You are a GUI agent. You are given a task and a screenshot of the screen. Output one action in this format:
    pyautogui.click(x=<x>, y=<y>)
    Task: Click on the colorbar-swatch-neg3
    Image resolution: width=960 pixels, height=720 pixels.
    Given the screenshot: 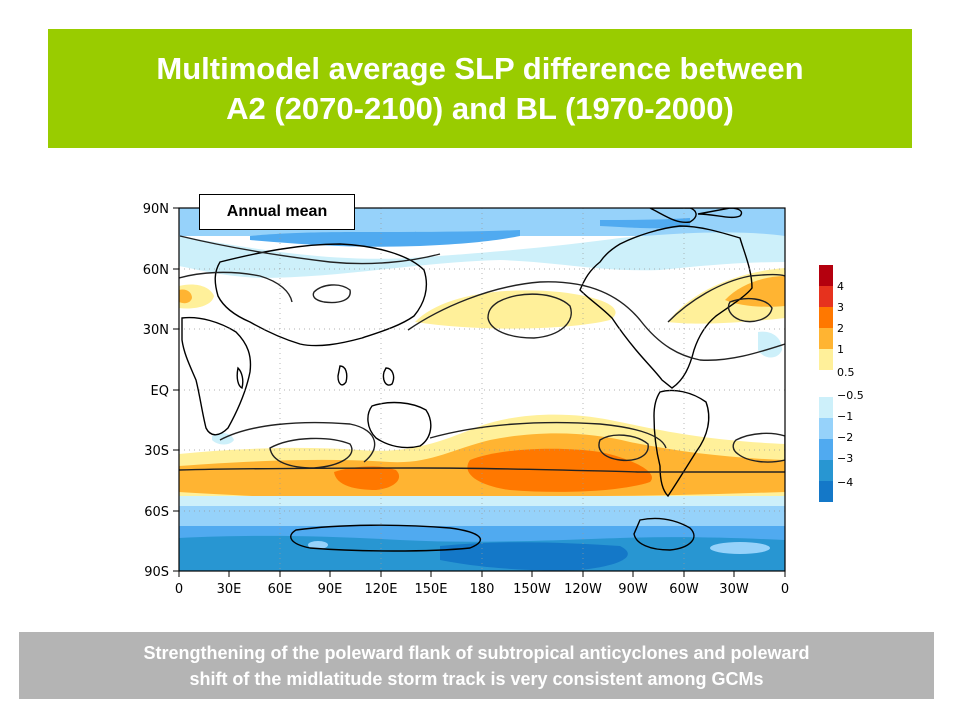 What is the action you would take?
    pyautogui.click(x=826, y=470)
    